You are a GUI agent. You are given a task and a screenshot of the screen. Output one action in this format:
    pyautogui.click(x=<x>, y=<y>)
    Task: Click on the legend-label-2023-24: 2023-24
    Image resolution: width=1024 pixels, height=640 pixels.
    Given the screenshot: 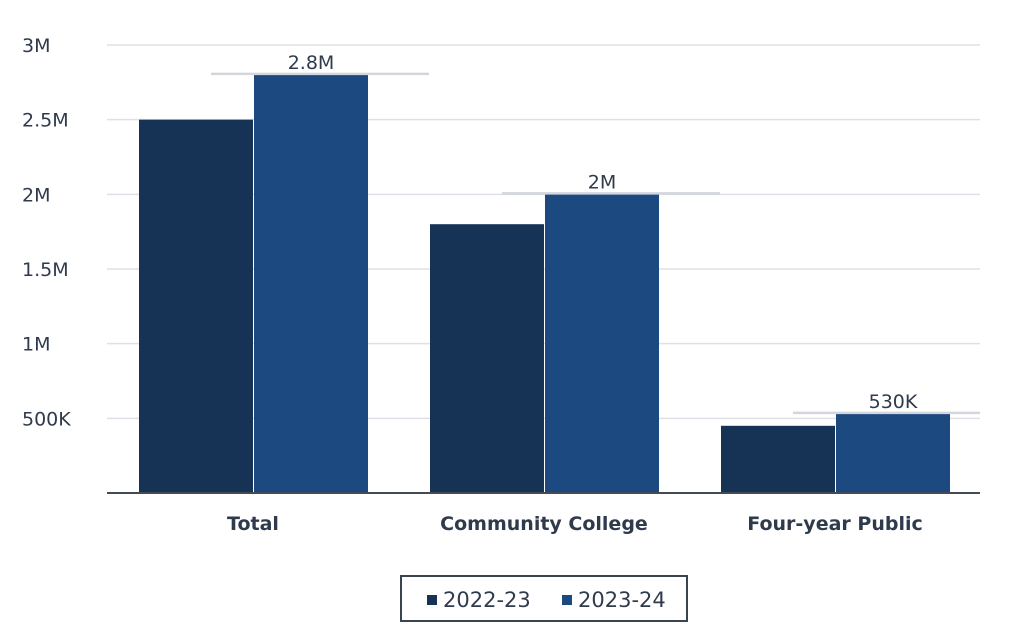 What is the action you would take?
    pyautogui.click(x=622, y=600)
    